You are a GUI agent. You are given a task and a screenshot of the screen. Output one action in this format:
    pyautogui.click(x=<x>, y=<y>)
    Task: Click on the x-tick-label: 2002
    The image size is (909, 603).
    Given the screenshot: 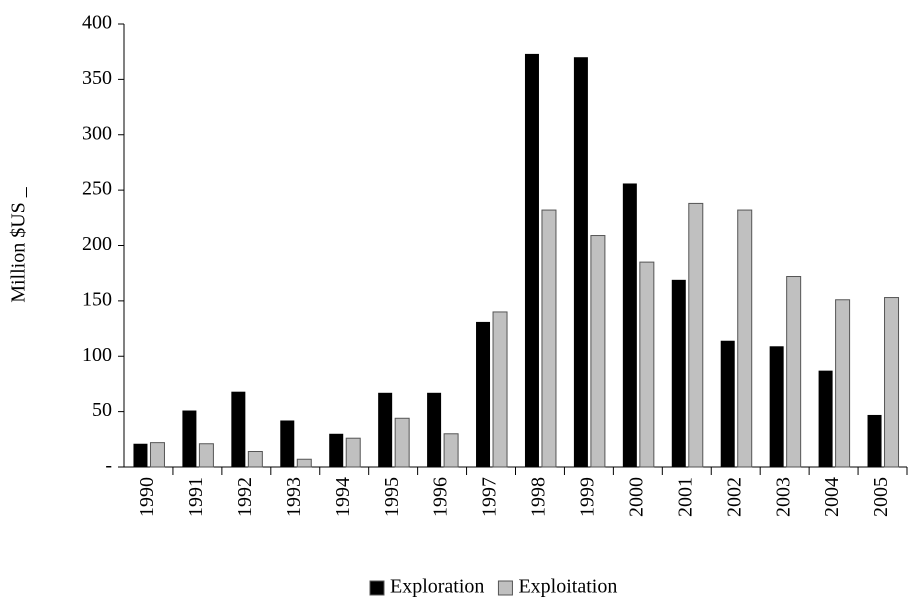 What is the action you would take?
    pyautogui.click(x=734, y=497)
    